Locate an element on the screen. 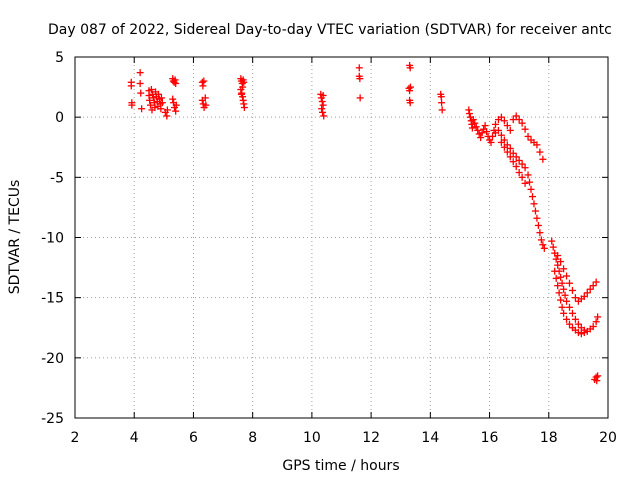 This screenshot has width=640, height=480. y-axis-label: SDTVAR / TECUs is located at coordinates (15, 237).